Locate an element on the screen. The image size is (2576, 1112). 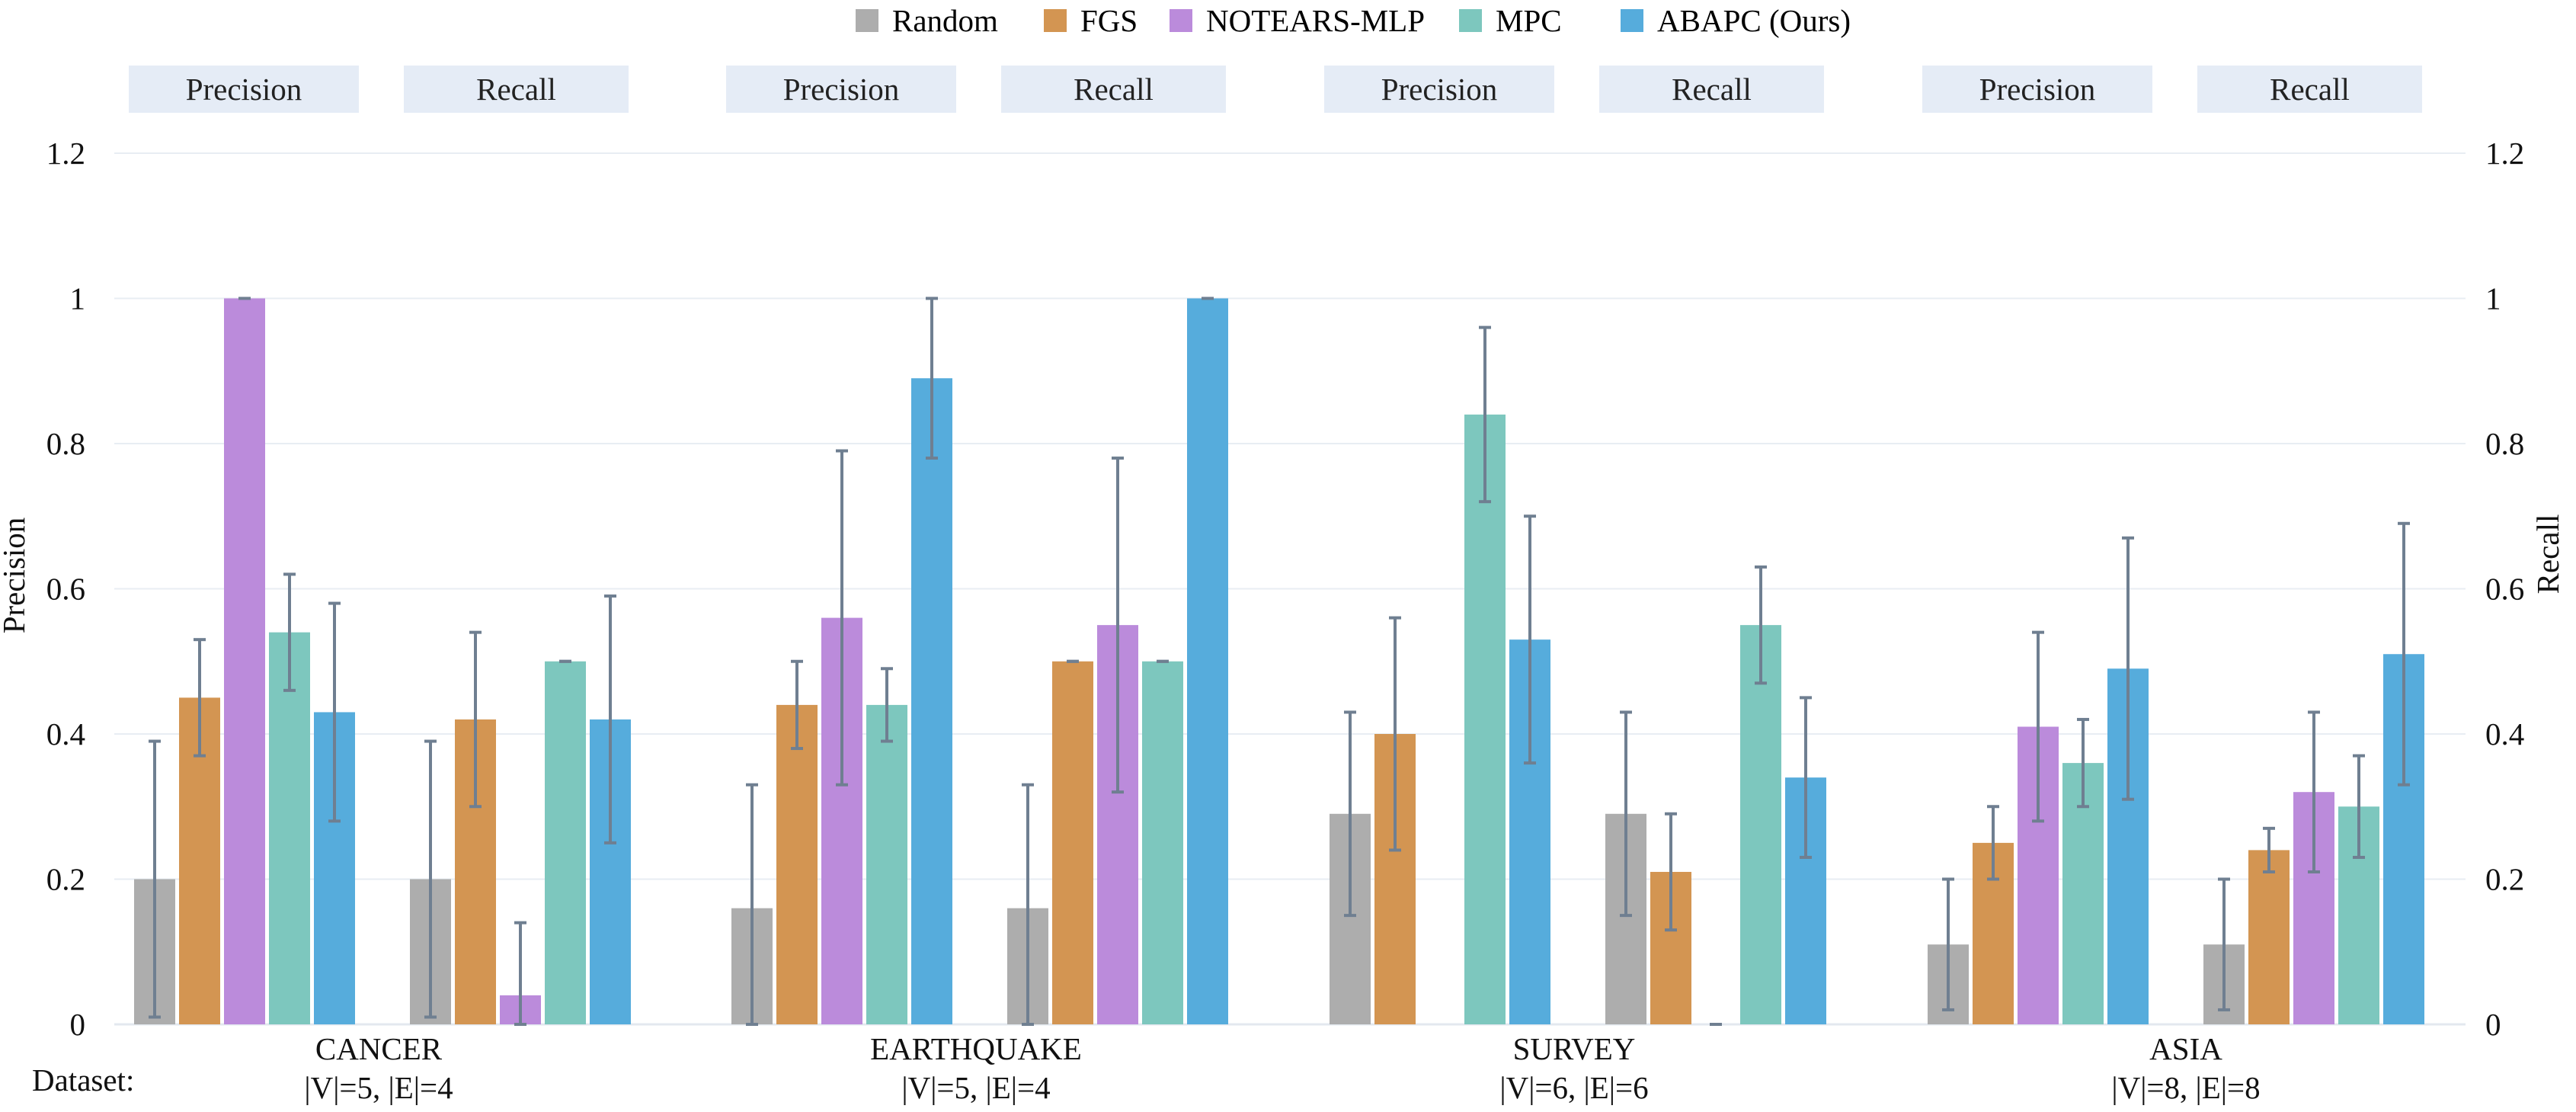
error-bar-asia-precision-random is located at coordinates (1948, 944).